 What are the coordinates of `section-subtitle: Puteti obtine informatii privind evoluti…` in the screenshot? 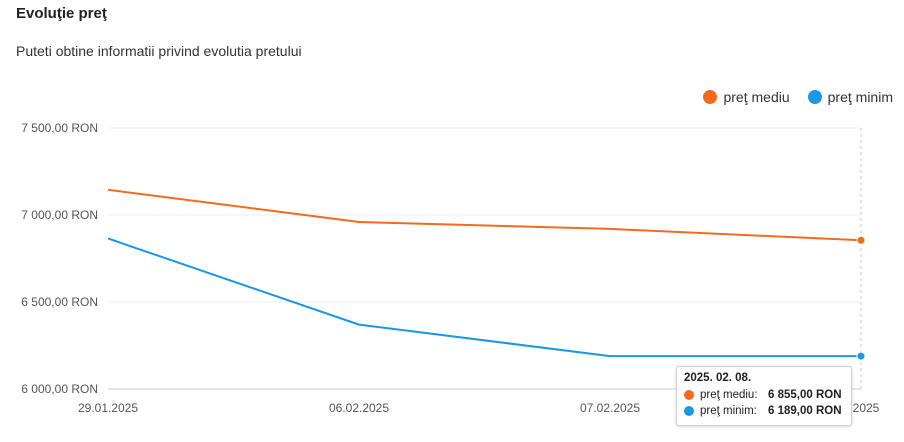 It's located at (159, 51).